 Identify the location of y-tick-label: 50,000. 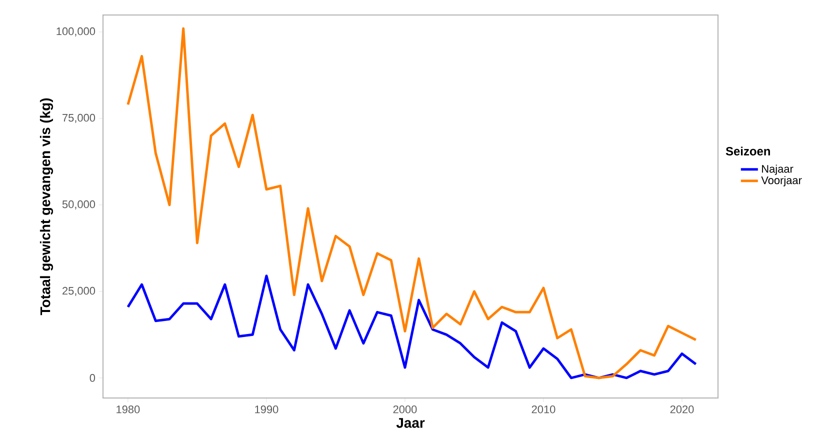
(79, 205).